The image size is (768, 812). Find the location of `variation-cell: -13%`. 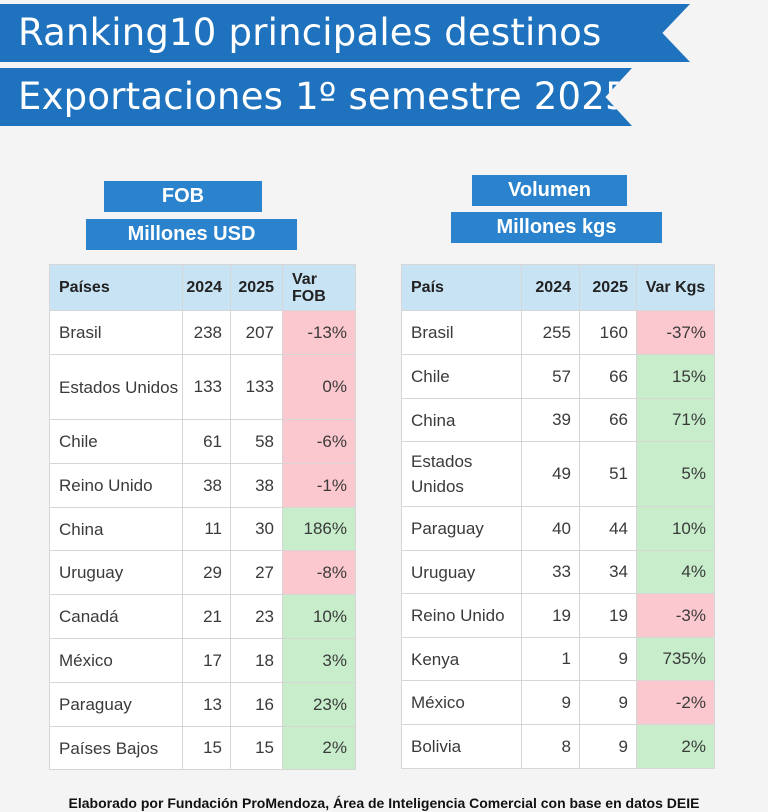

variation-cell: -13% is located at coordinates (319, 332).